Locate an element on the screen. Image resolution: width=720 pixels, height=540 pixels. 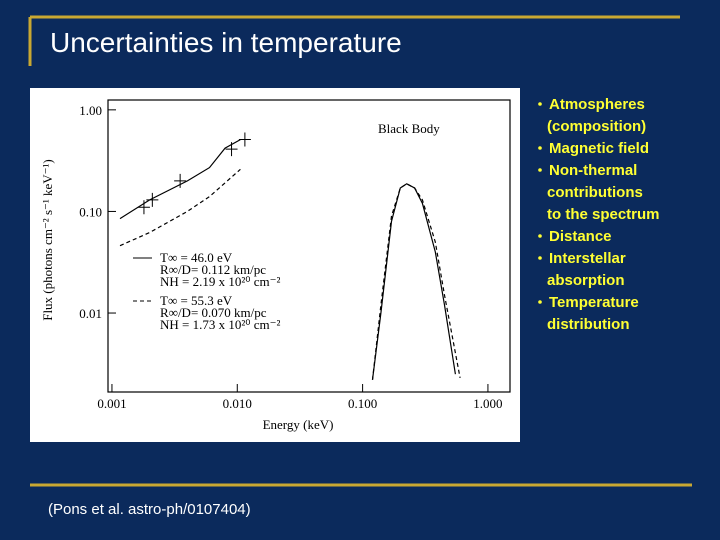
legend-detail: R∞/D= 0.112 km/pc is located at coordinates (213, 269).